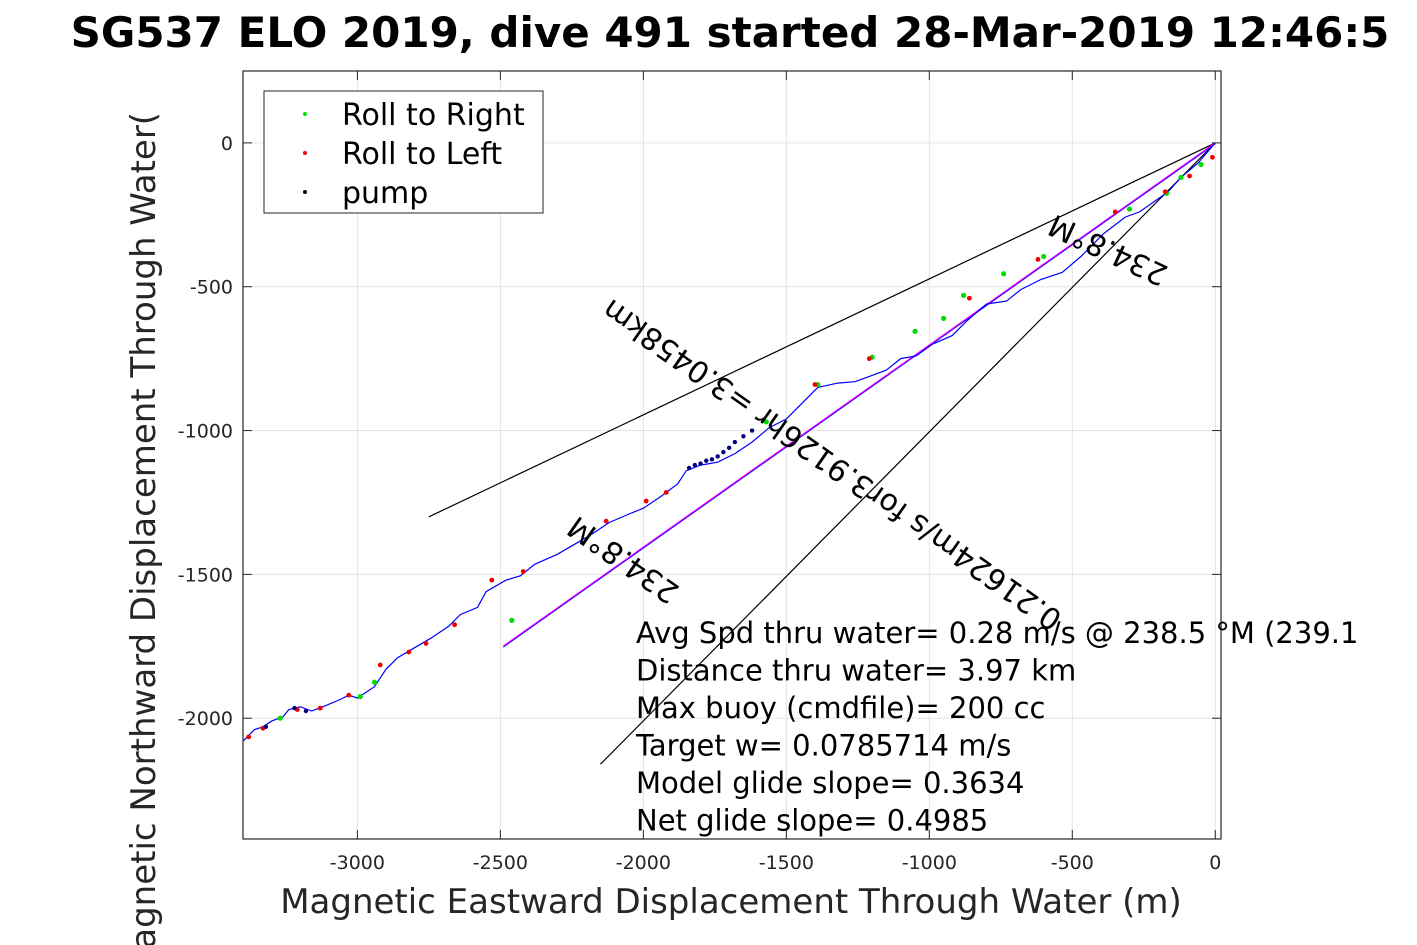 Image resolution: width=1417 pixels, height=945 pixels. Describe the element at coordinates (422, 154) in the screenshot. I see `legend-label-roll-left: Roll to Left` at that location.